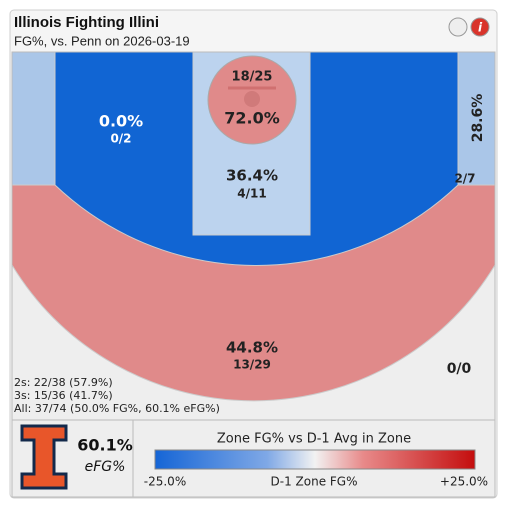  What do you see at coordinates (105, 467) in the screenshot?
I see `efg-label: eFG%` at bounding box center [105, 467].